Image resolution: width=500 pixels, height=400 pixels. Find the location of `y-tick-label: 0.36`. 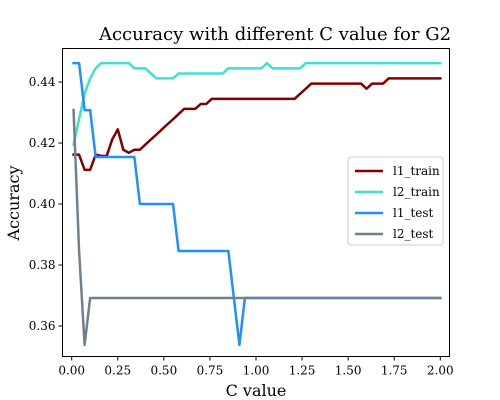

y-tick-label: 0.36 is located at coordinates (42, 326).